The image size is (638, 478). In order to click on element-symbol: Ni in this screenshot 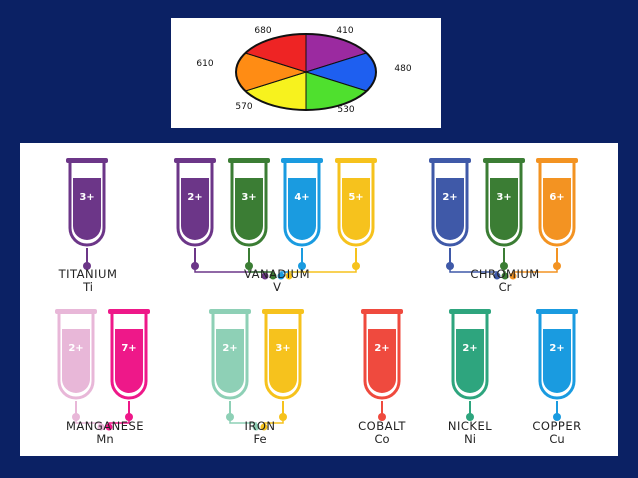, I will do `click(470, 439)`.